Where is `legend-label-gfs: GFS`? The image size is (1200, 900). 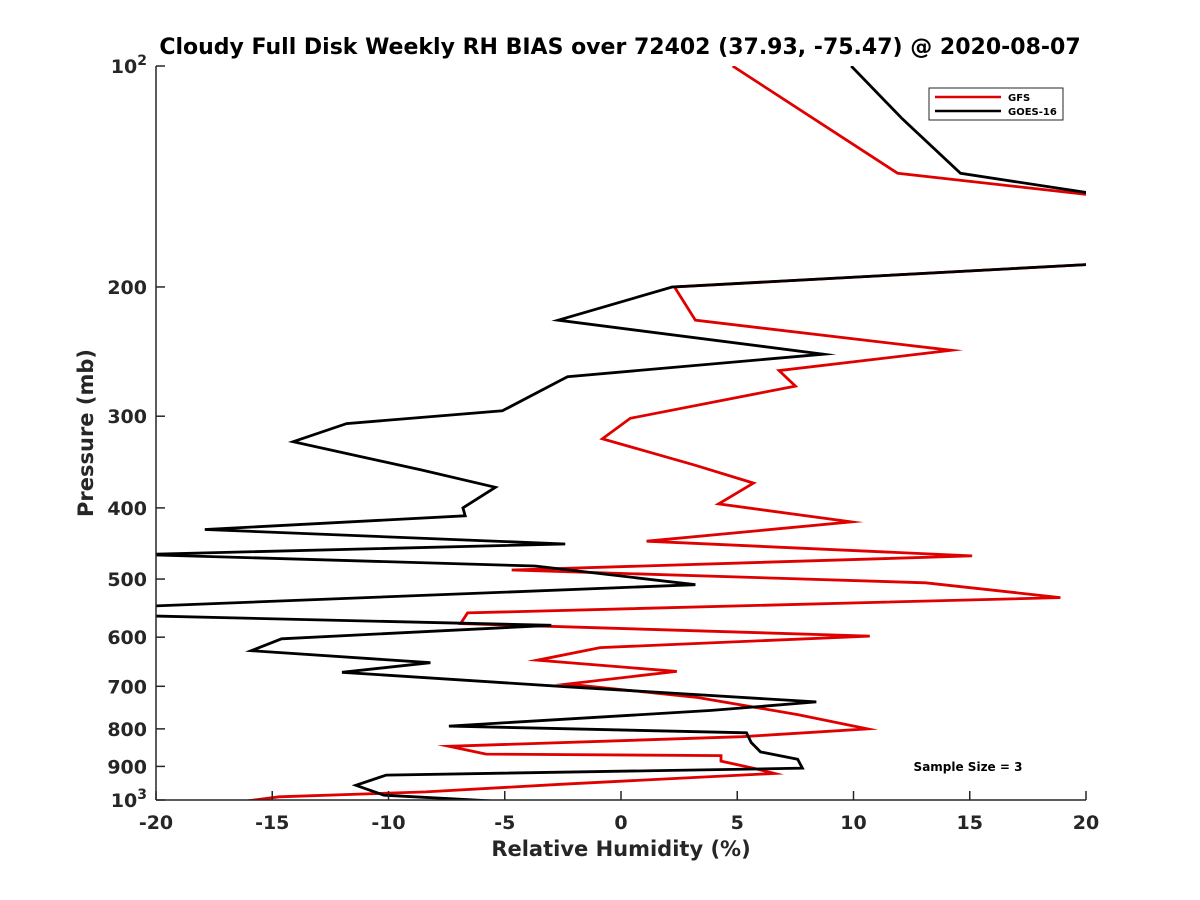
legend-label-gfs: GFS is located at coordinates (1019, 98).